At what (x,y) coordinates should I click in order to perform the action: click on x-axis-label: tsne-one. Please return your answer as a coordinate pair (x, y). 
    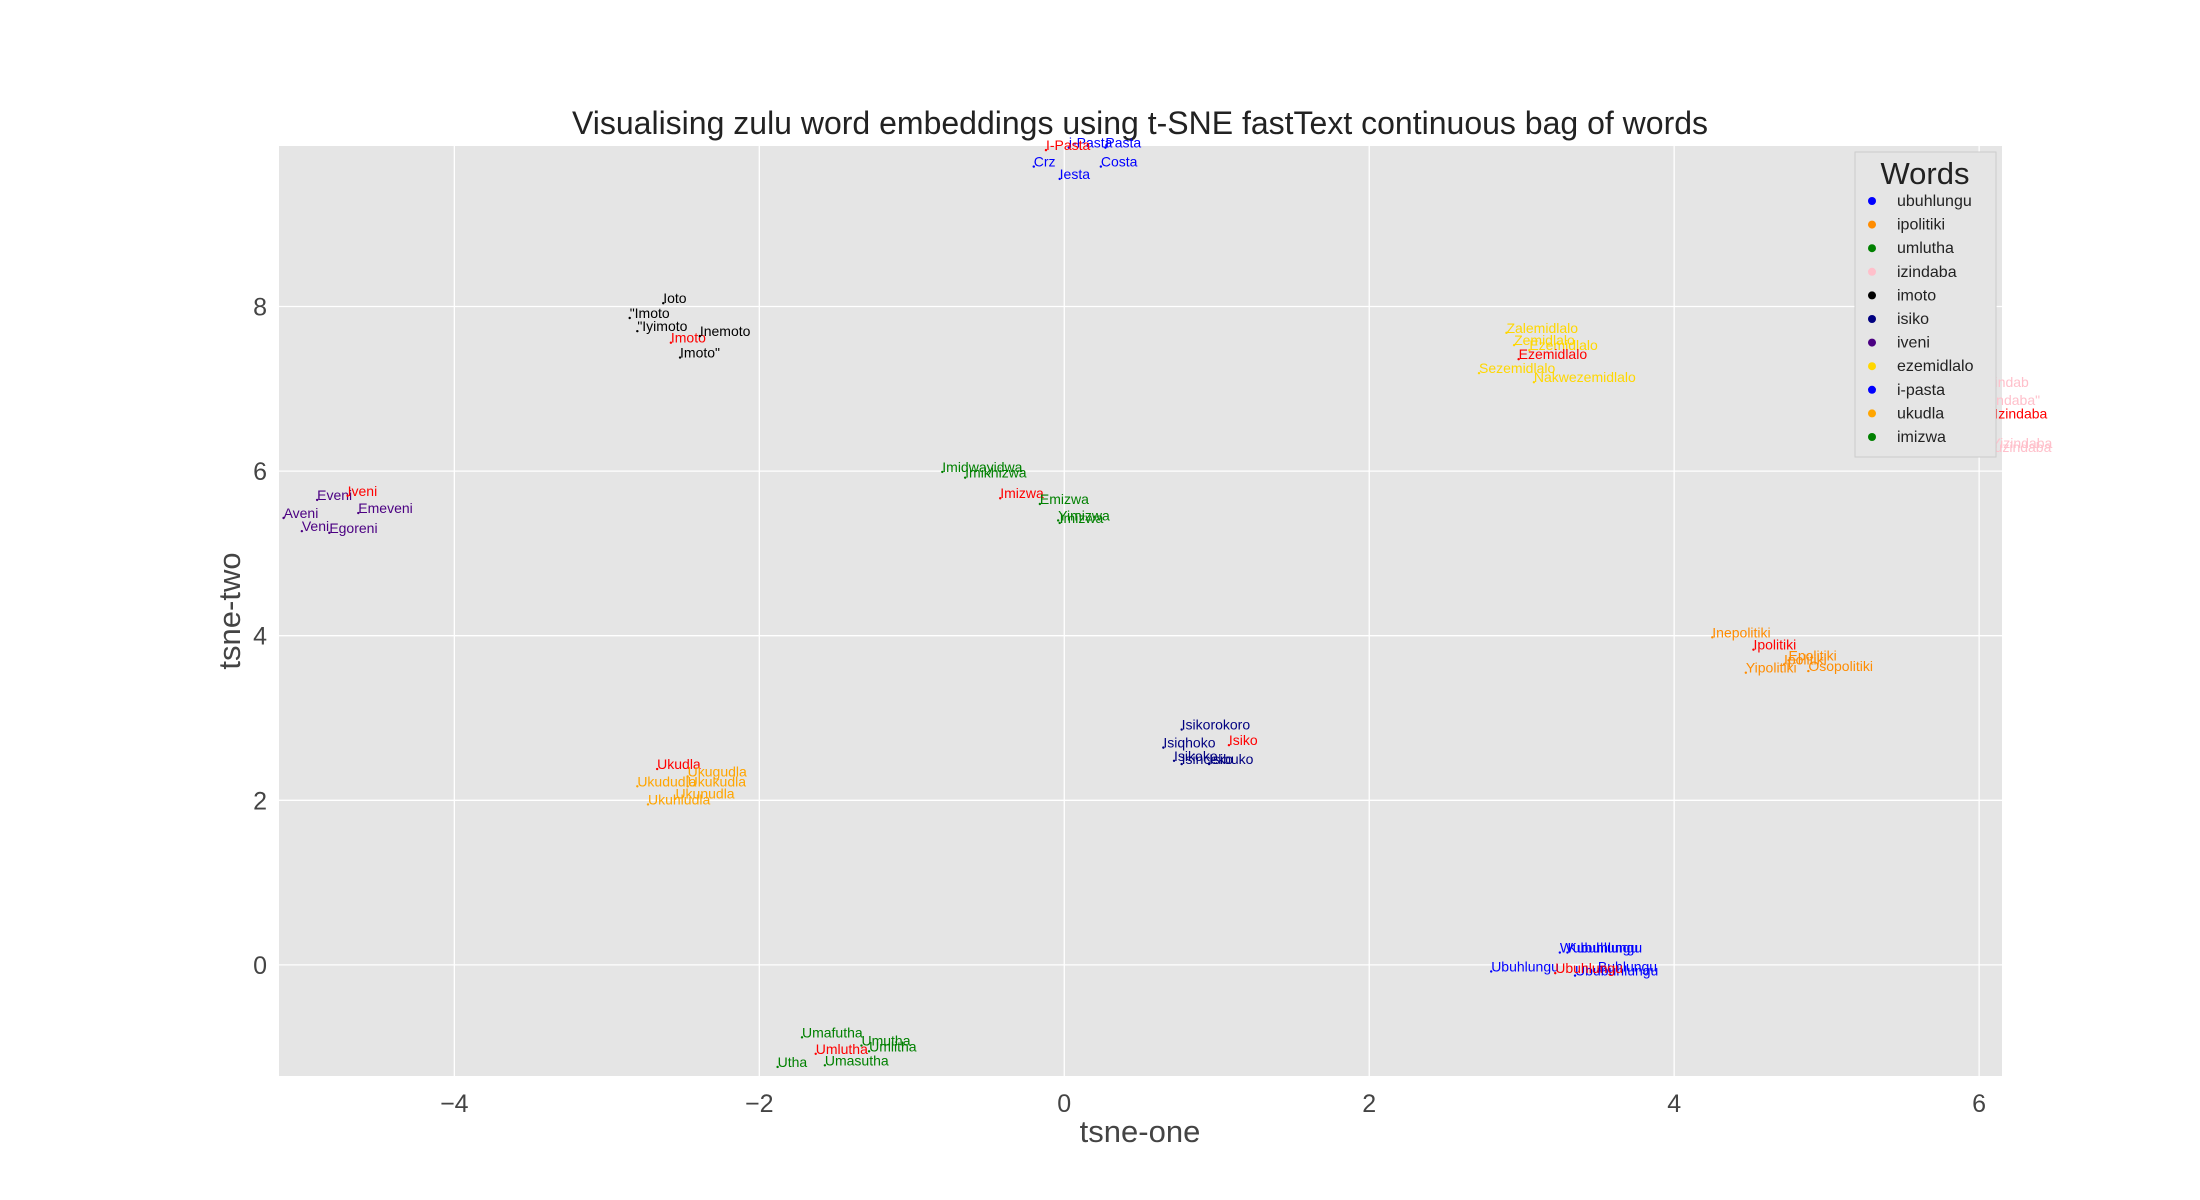
    Looking at the image, I should click on (1140, 1131).